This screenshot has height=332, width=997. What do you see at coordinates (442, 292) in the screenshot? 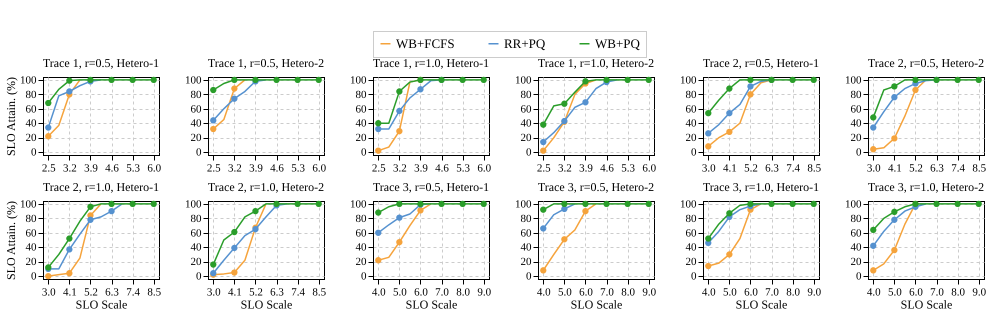
I see `x-tick-label: 7.0` at bounding box center [442, 292].